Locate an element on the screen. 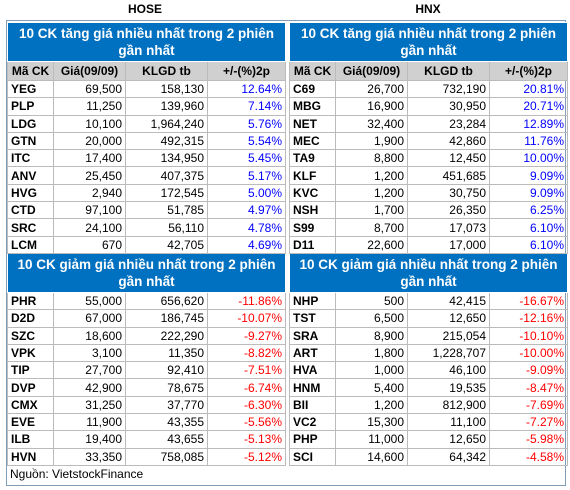 Image resolution: width=570 pixels, height=490 pixels. change-pct: 5.54% is located at coordinates (246, 141).